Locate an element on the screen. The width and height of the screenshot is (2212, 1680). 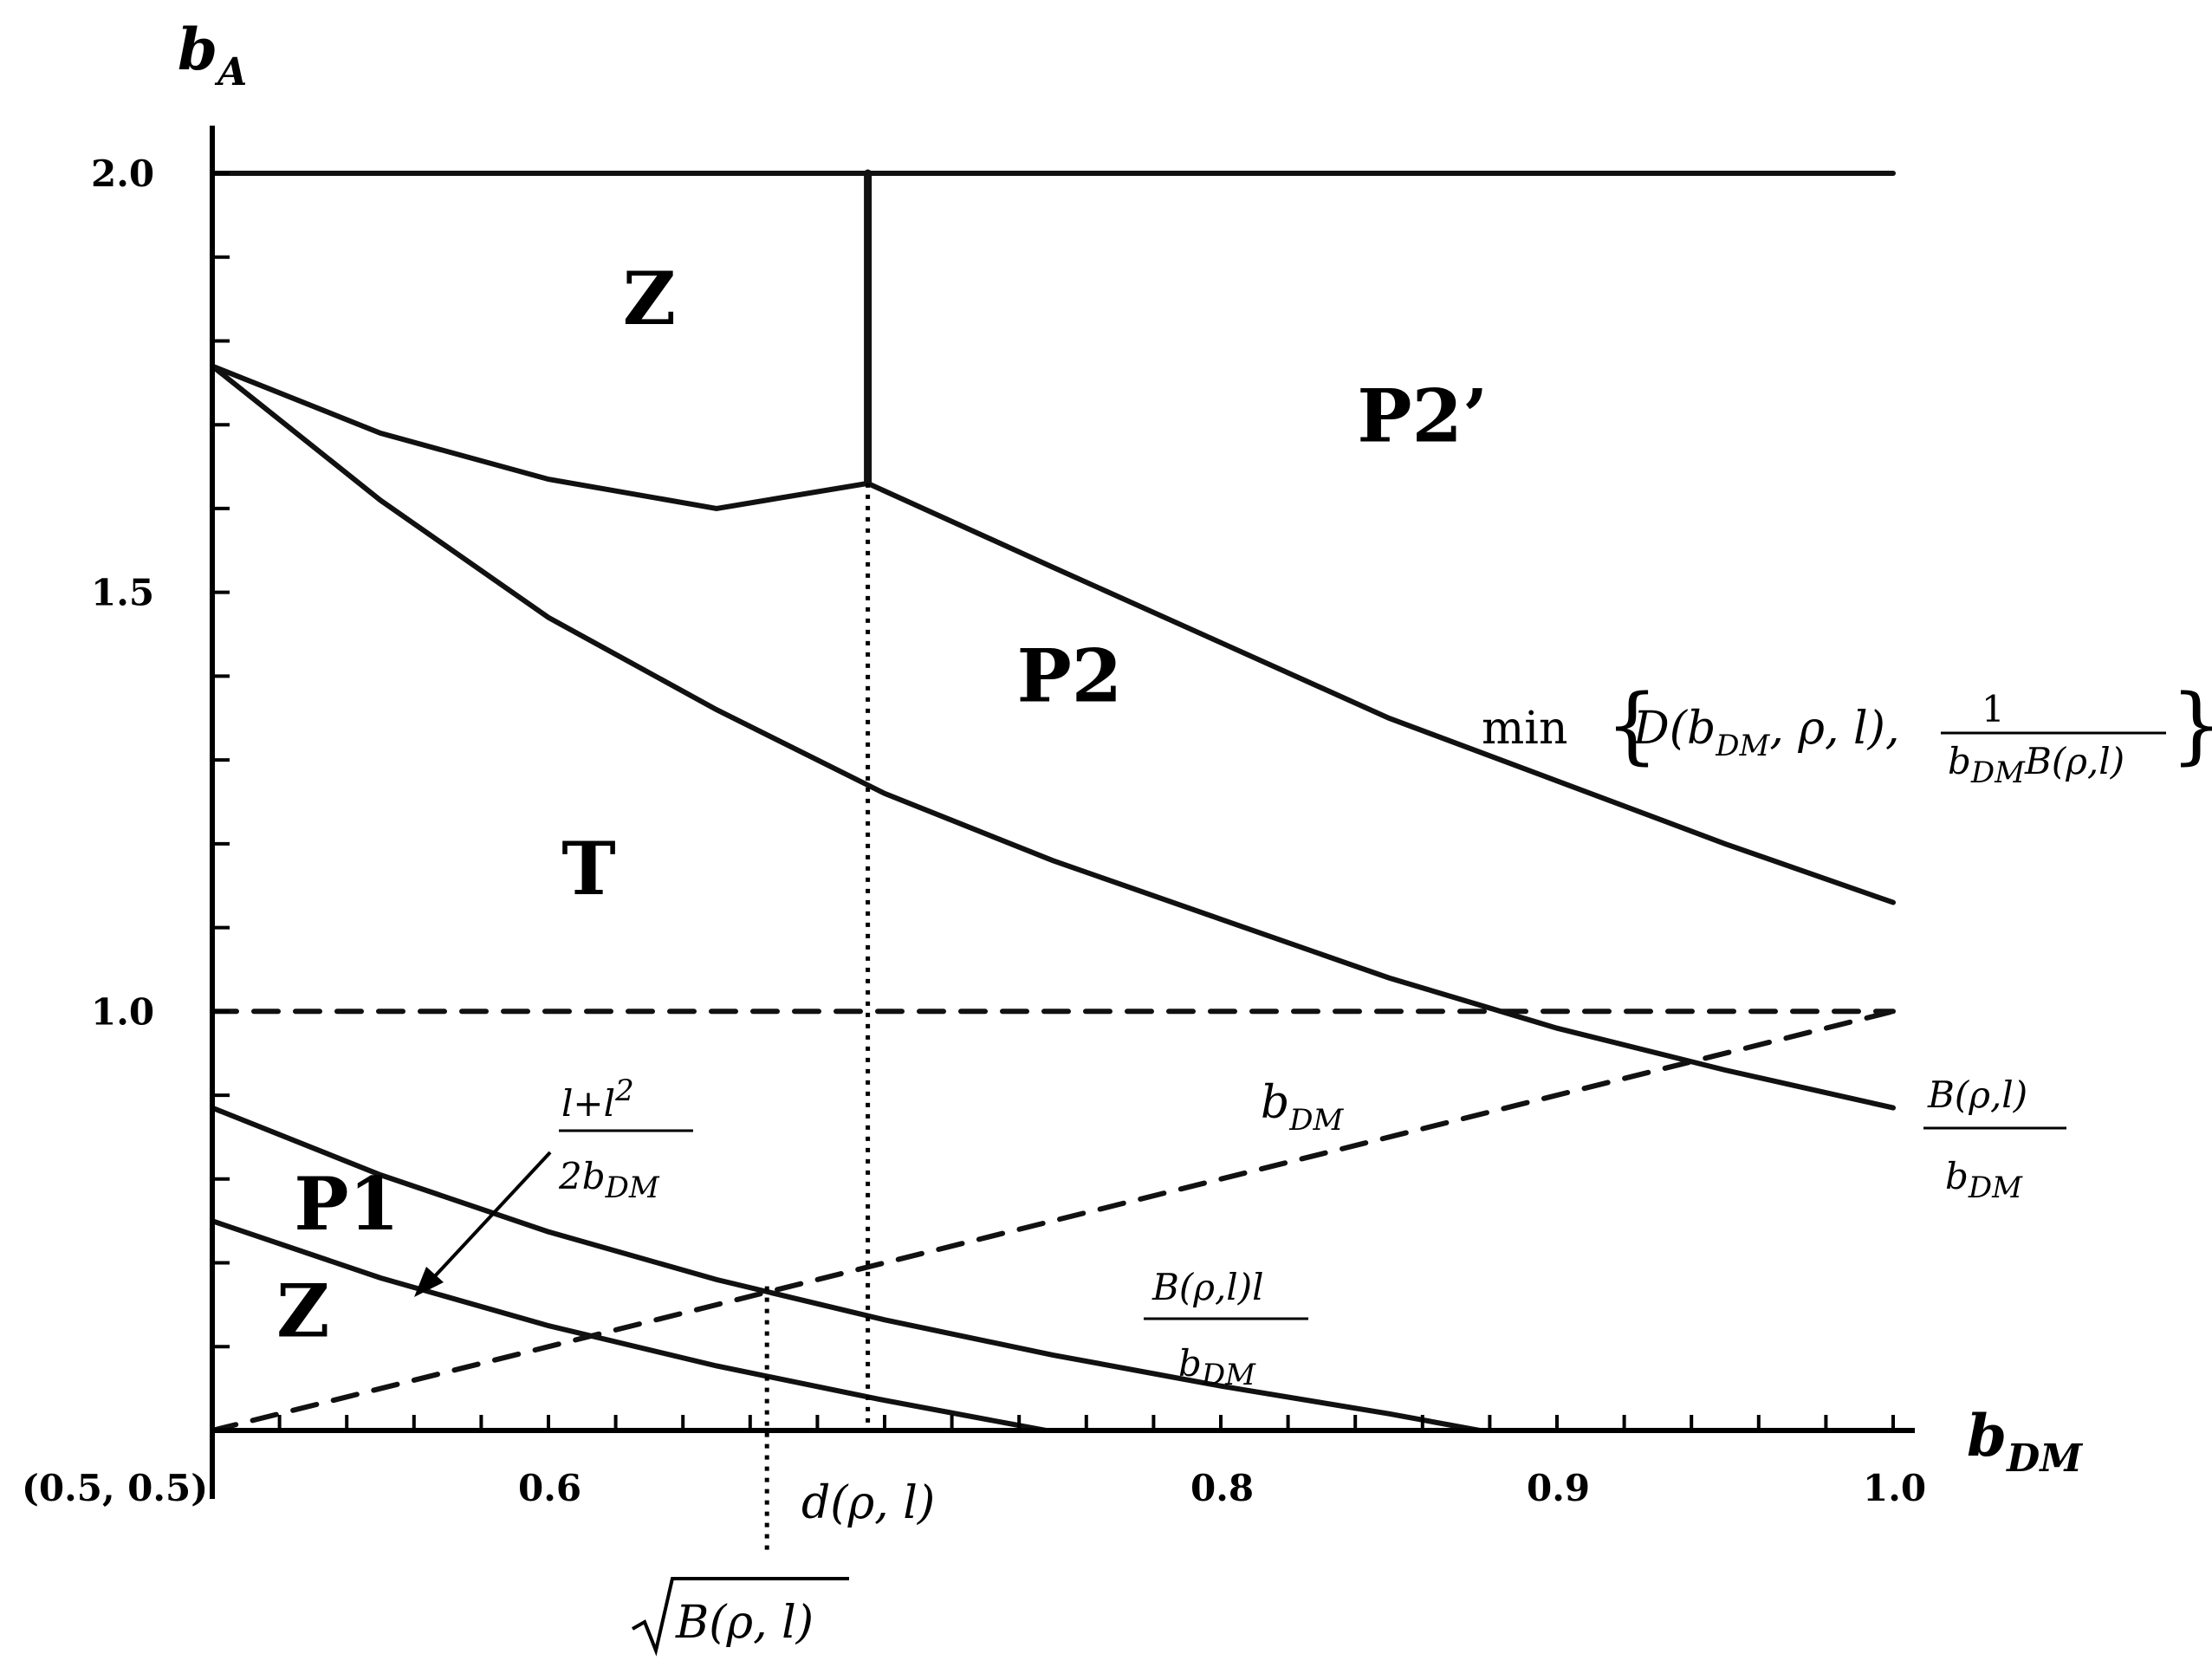
x-tick-labels: 0.6 0.8 0.9 1.0 is located at coordinates (1222, 1488).